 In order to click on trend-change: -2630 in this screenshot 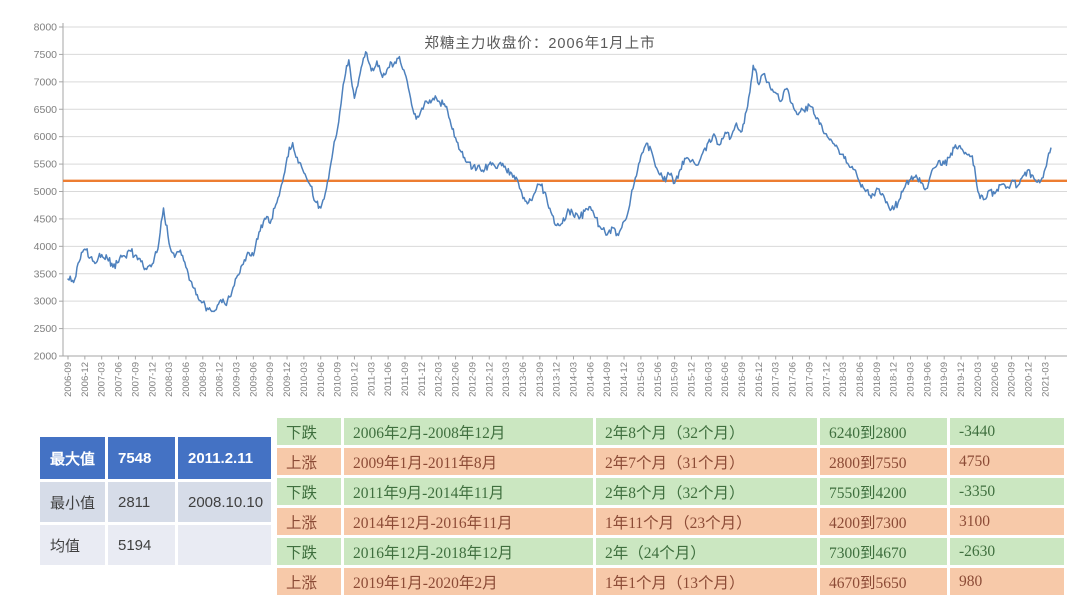, I will do `click(1007, 551)`.